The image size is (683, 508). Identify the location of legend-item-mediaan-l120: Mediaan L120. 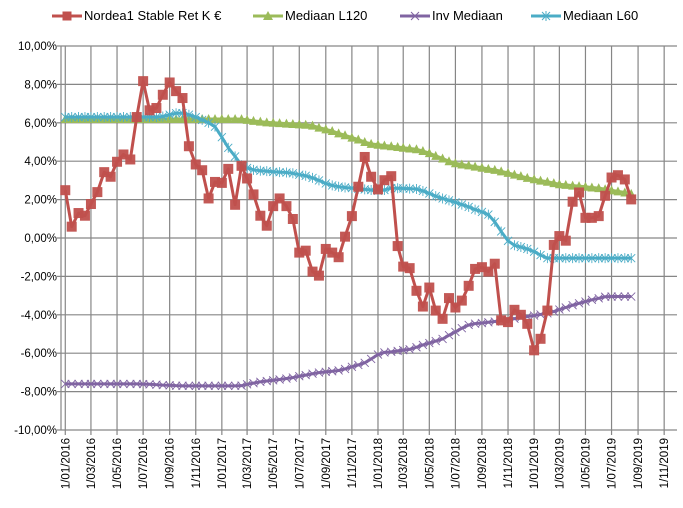
(310, 15).